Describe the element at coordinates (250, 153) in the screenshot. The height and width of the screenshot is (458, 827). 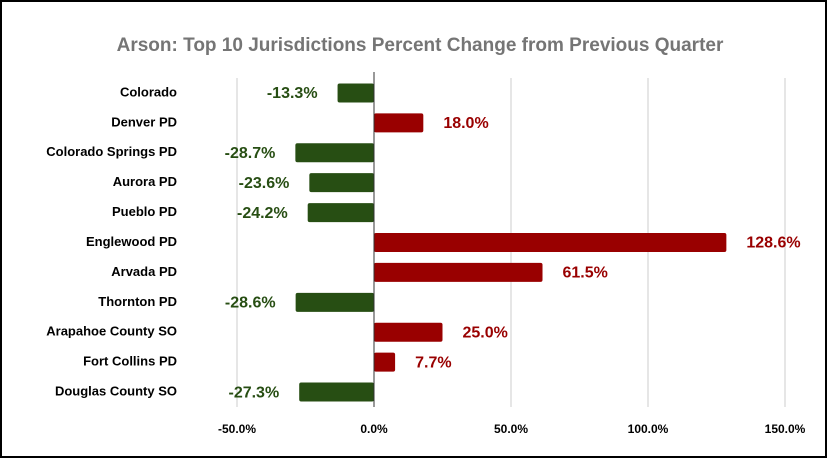
I see `data-label: -28.7%` at that location.